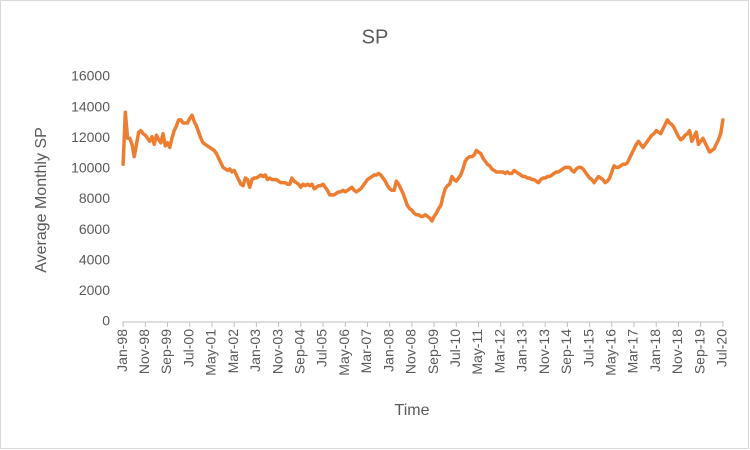  Describe the element at coordinates (433, 351) in the screenshot. I see `x-tick-label: Sep-09` at that location.